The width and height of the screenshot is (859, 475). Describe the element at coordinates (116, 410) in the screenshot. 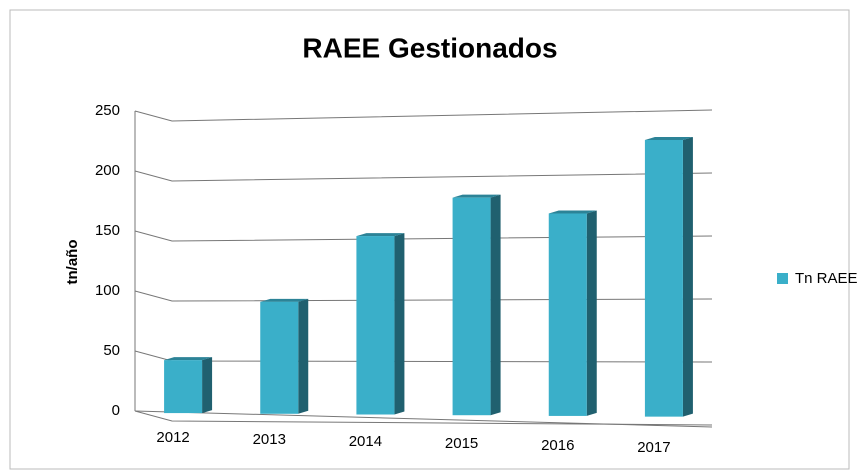

I see `y-tick-label: 0` at that location.